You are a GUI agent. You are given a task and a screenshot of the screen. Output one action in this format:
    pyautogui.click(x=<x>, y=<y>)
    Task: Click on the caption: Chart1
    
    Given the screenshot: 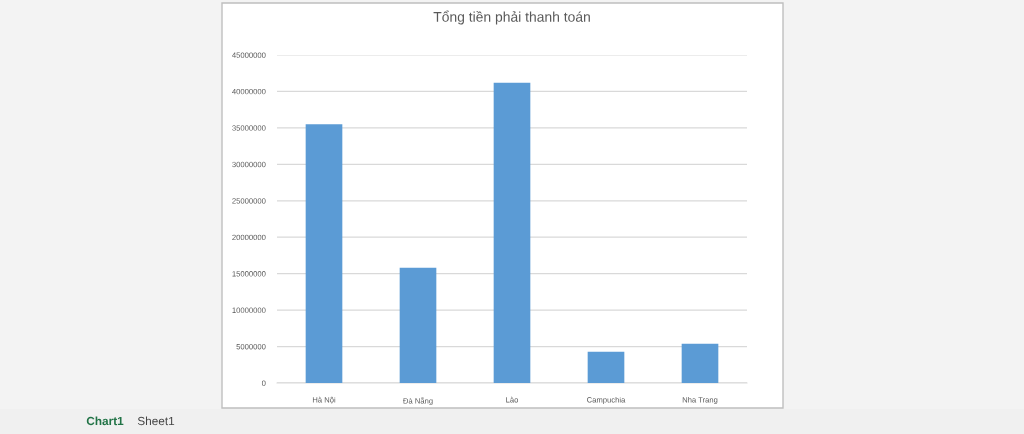 What is the action you would take?
    pyautogui.click(x=105, y=421)
    